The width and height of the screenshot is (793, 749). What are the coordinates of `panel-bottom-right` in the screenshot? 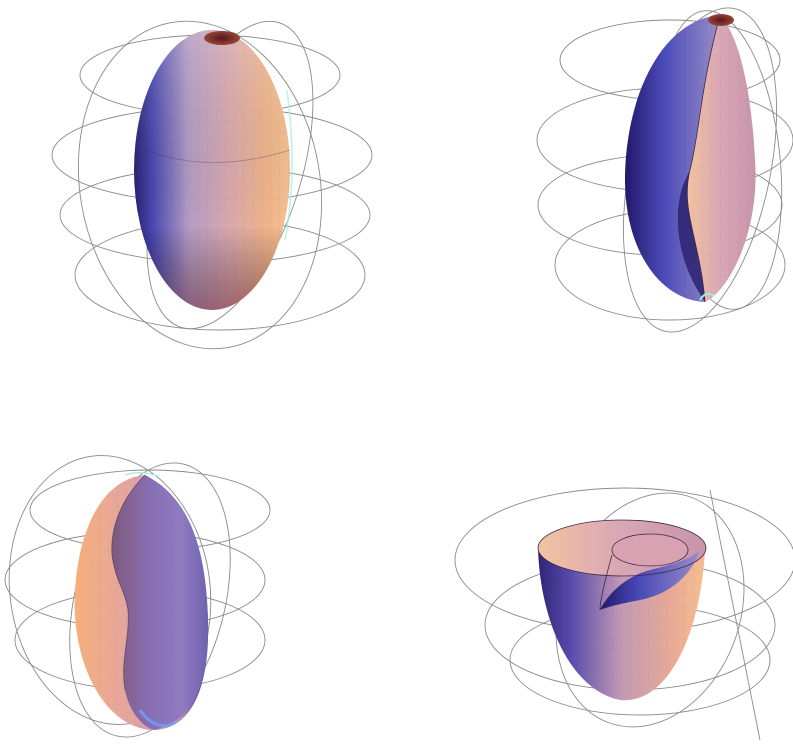 It's located at (623, 614).